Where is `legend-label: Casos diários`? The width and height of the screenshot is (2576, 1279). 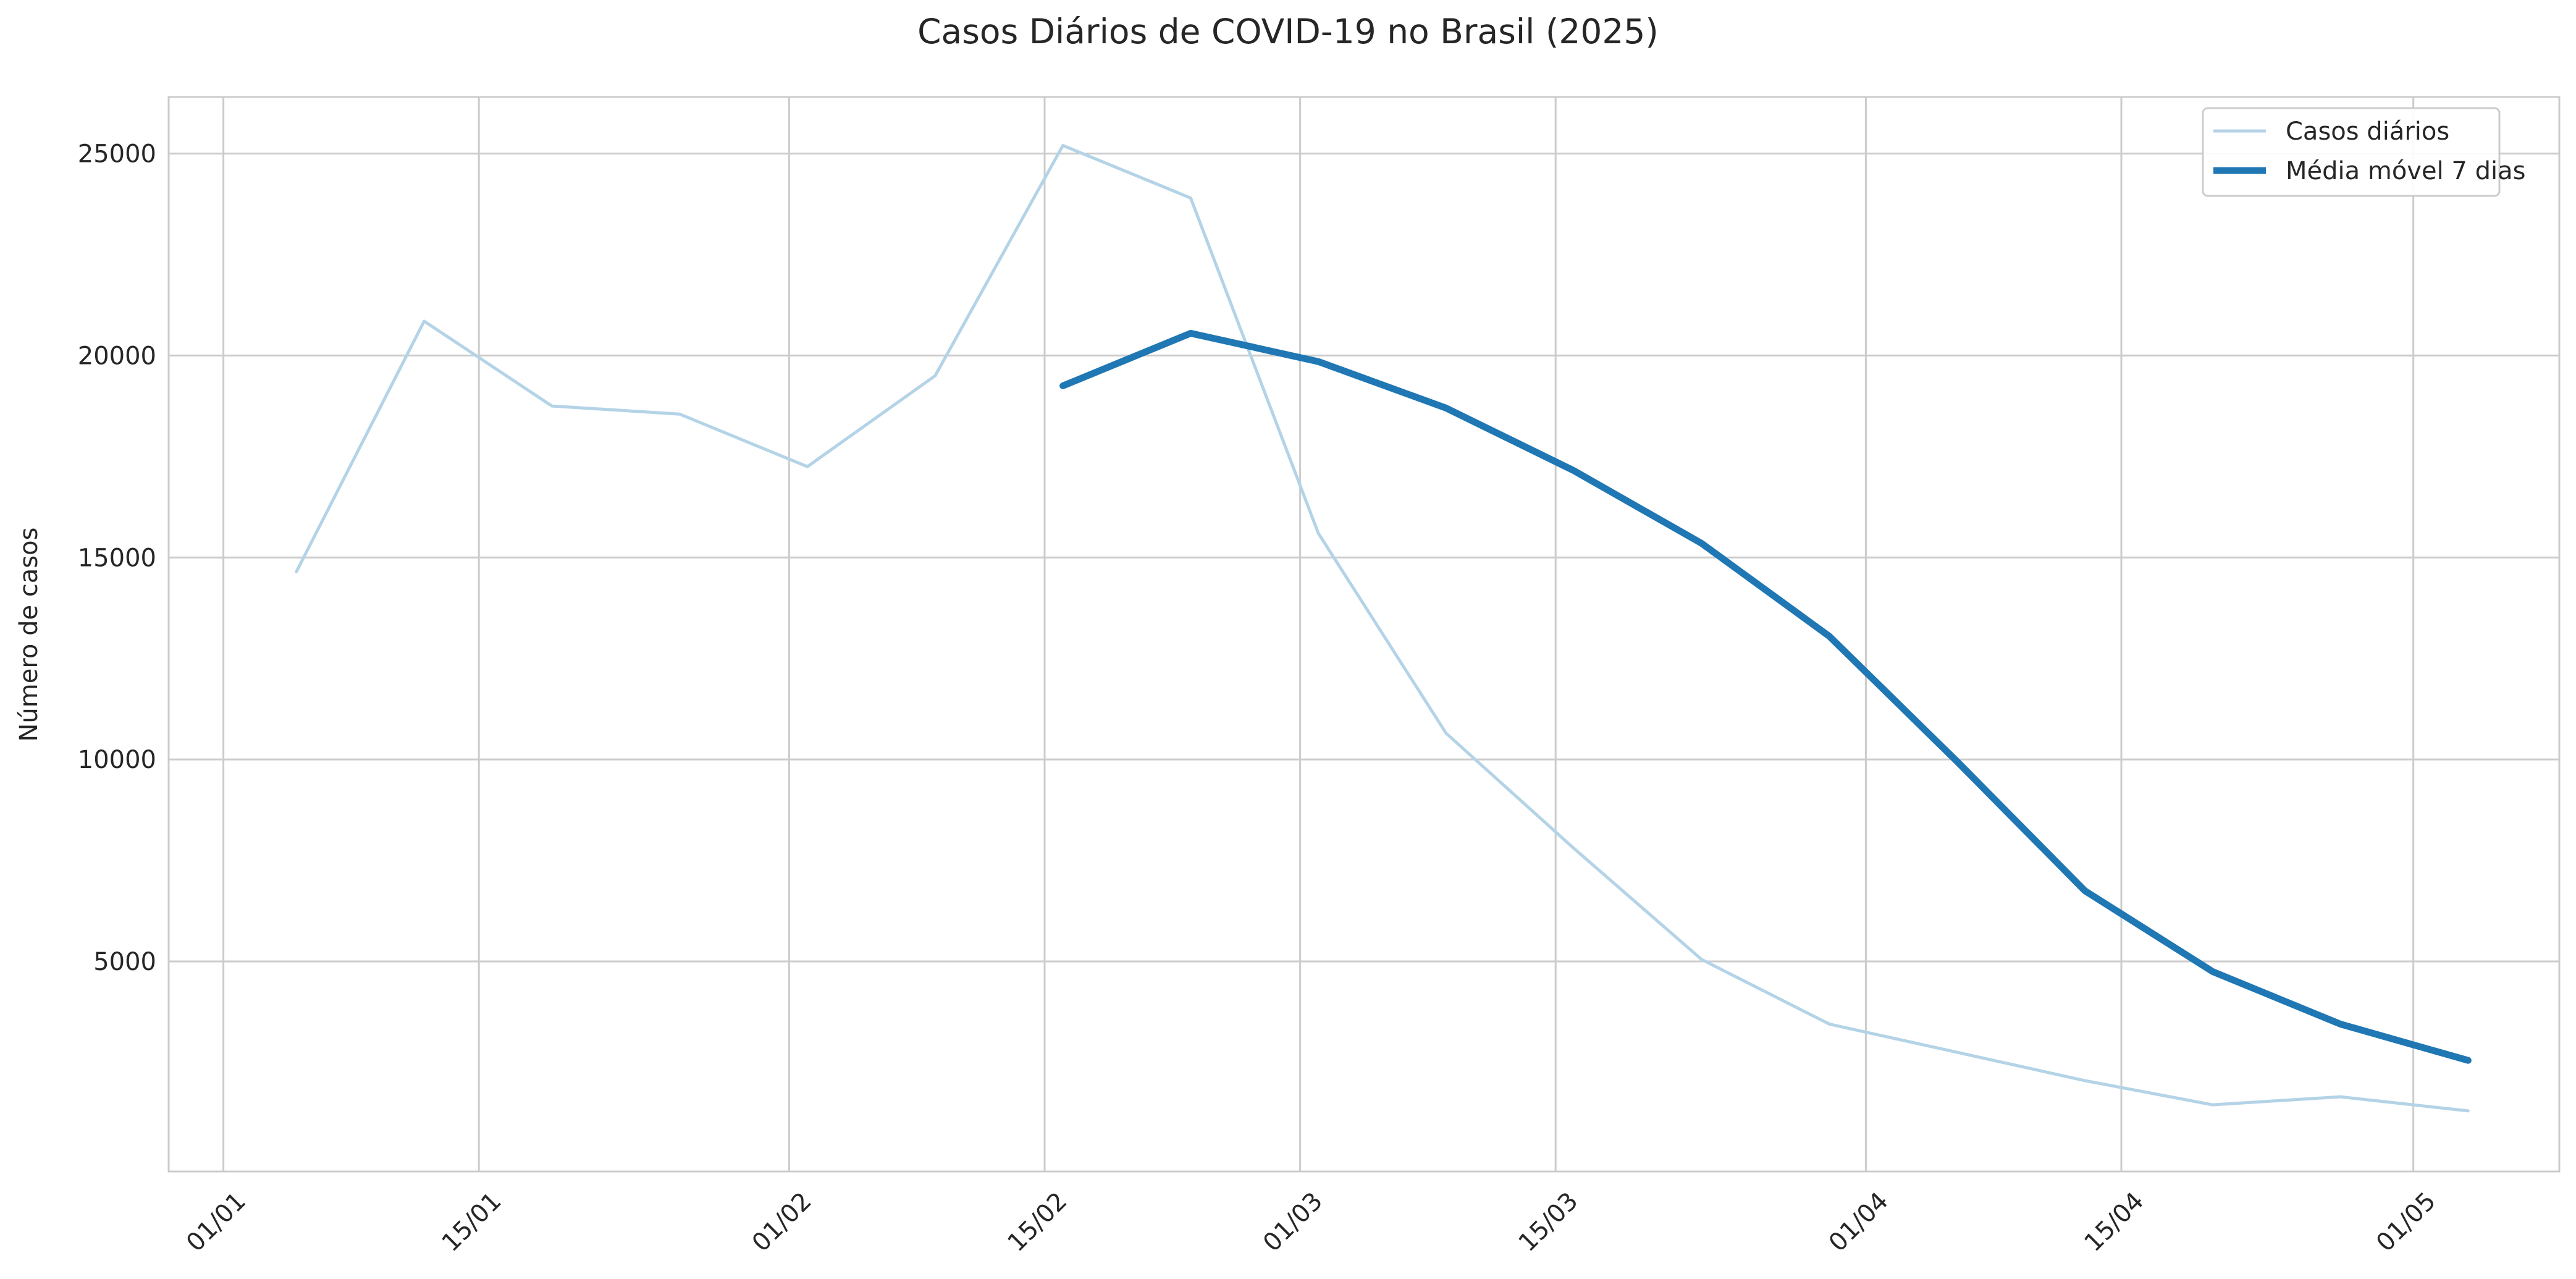 legend-label: Casos diários is located at coordinates (2367, 131).